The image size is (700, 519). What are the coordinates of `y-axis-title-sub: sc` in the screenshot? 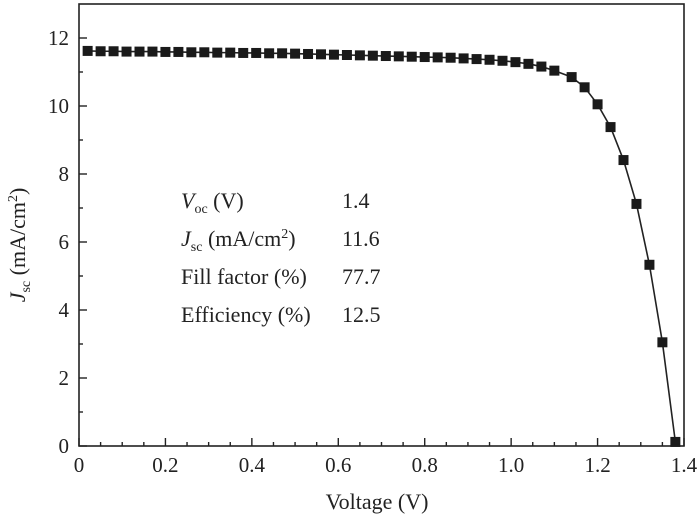 It's located at (26, 287).